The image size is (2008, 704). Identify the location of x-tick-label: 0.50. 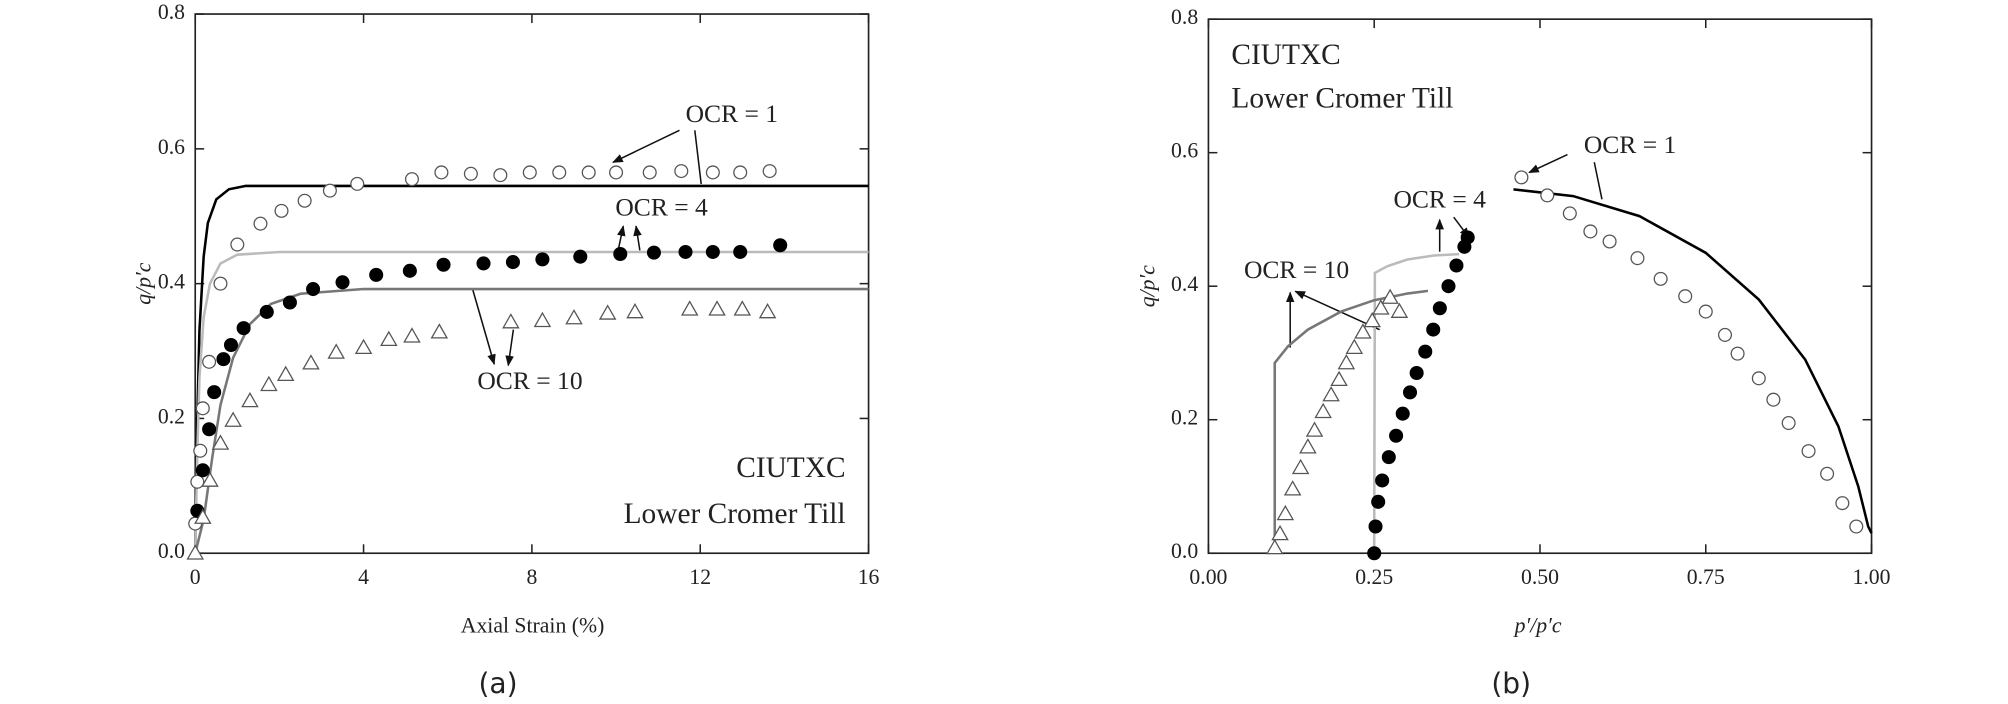
(1540, 577).